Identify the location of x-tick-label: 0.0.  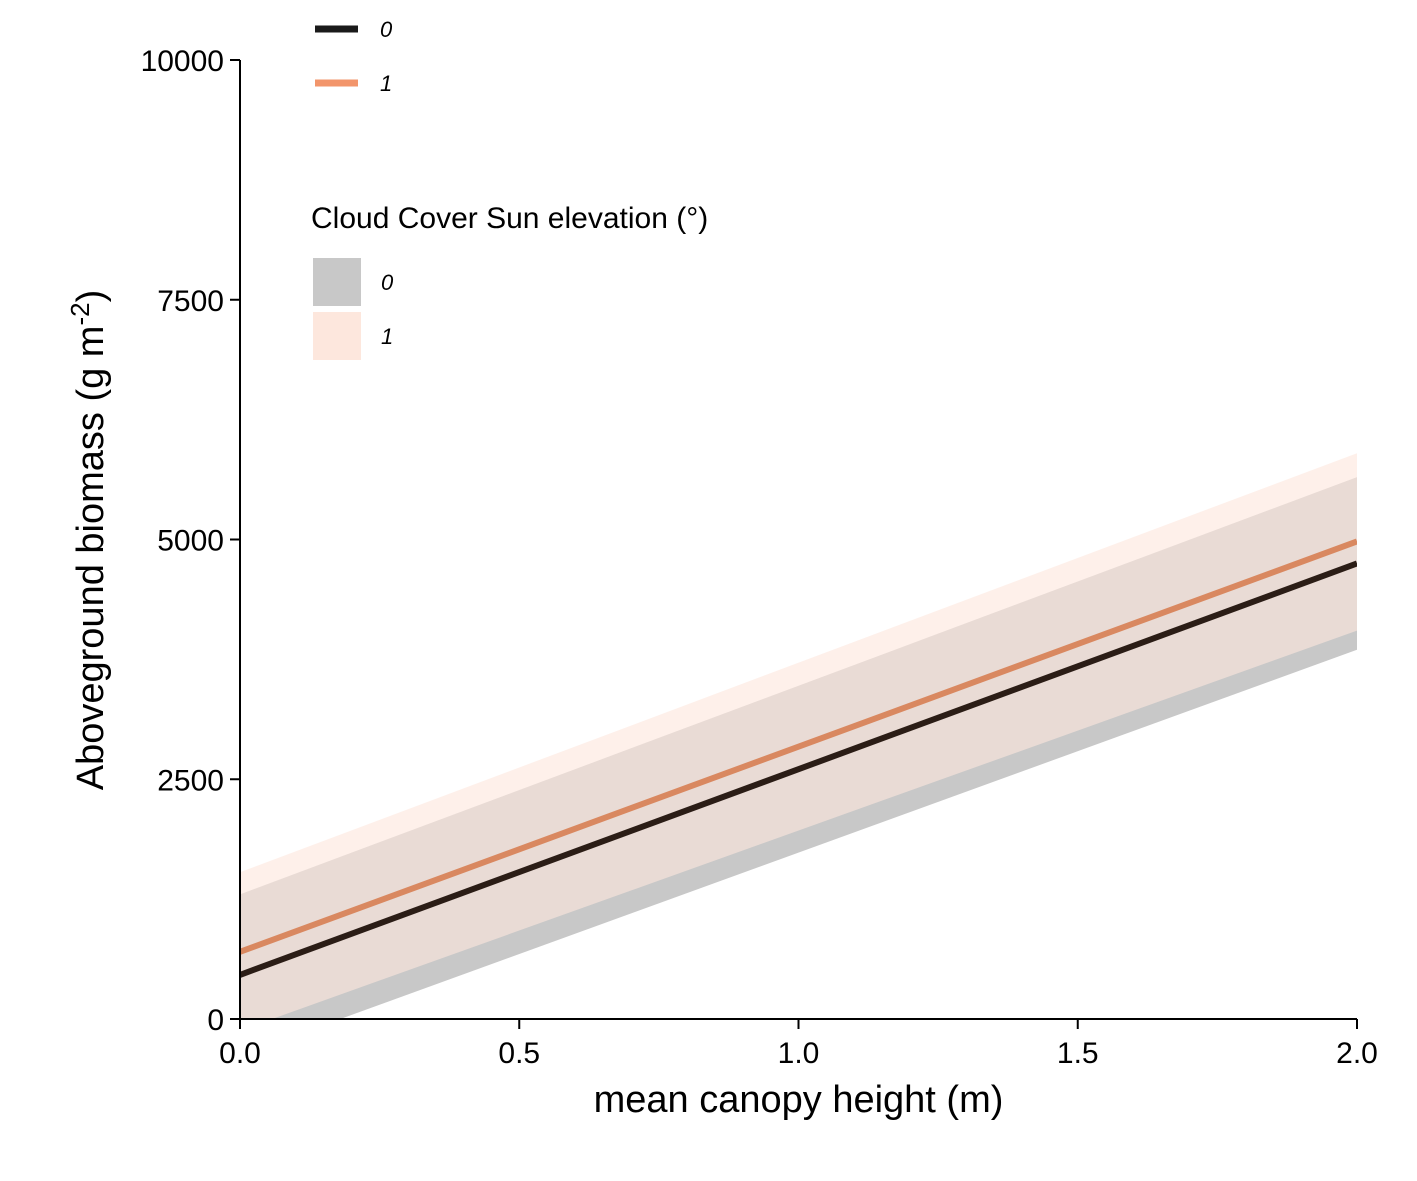
(240, 1053).